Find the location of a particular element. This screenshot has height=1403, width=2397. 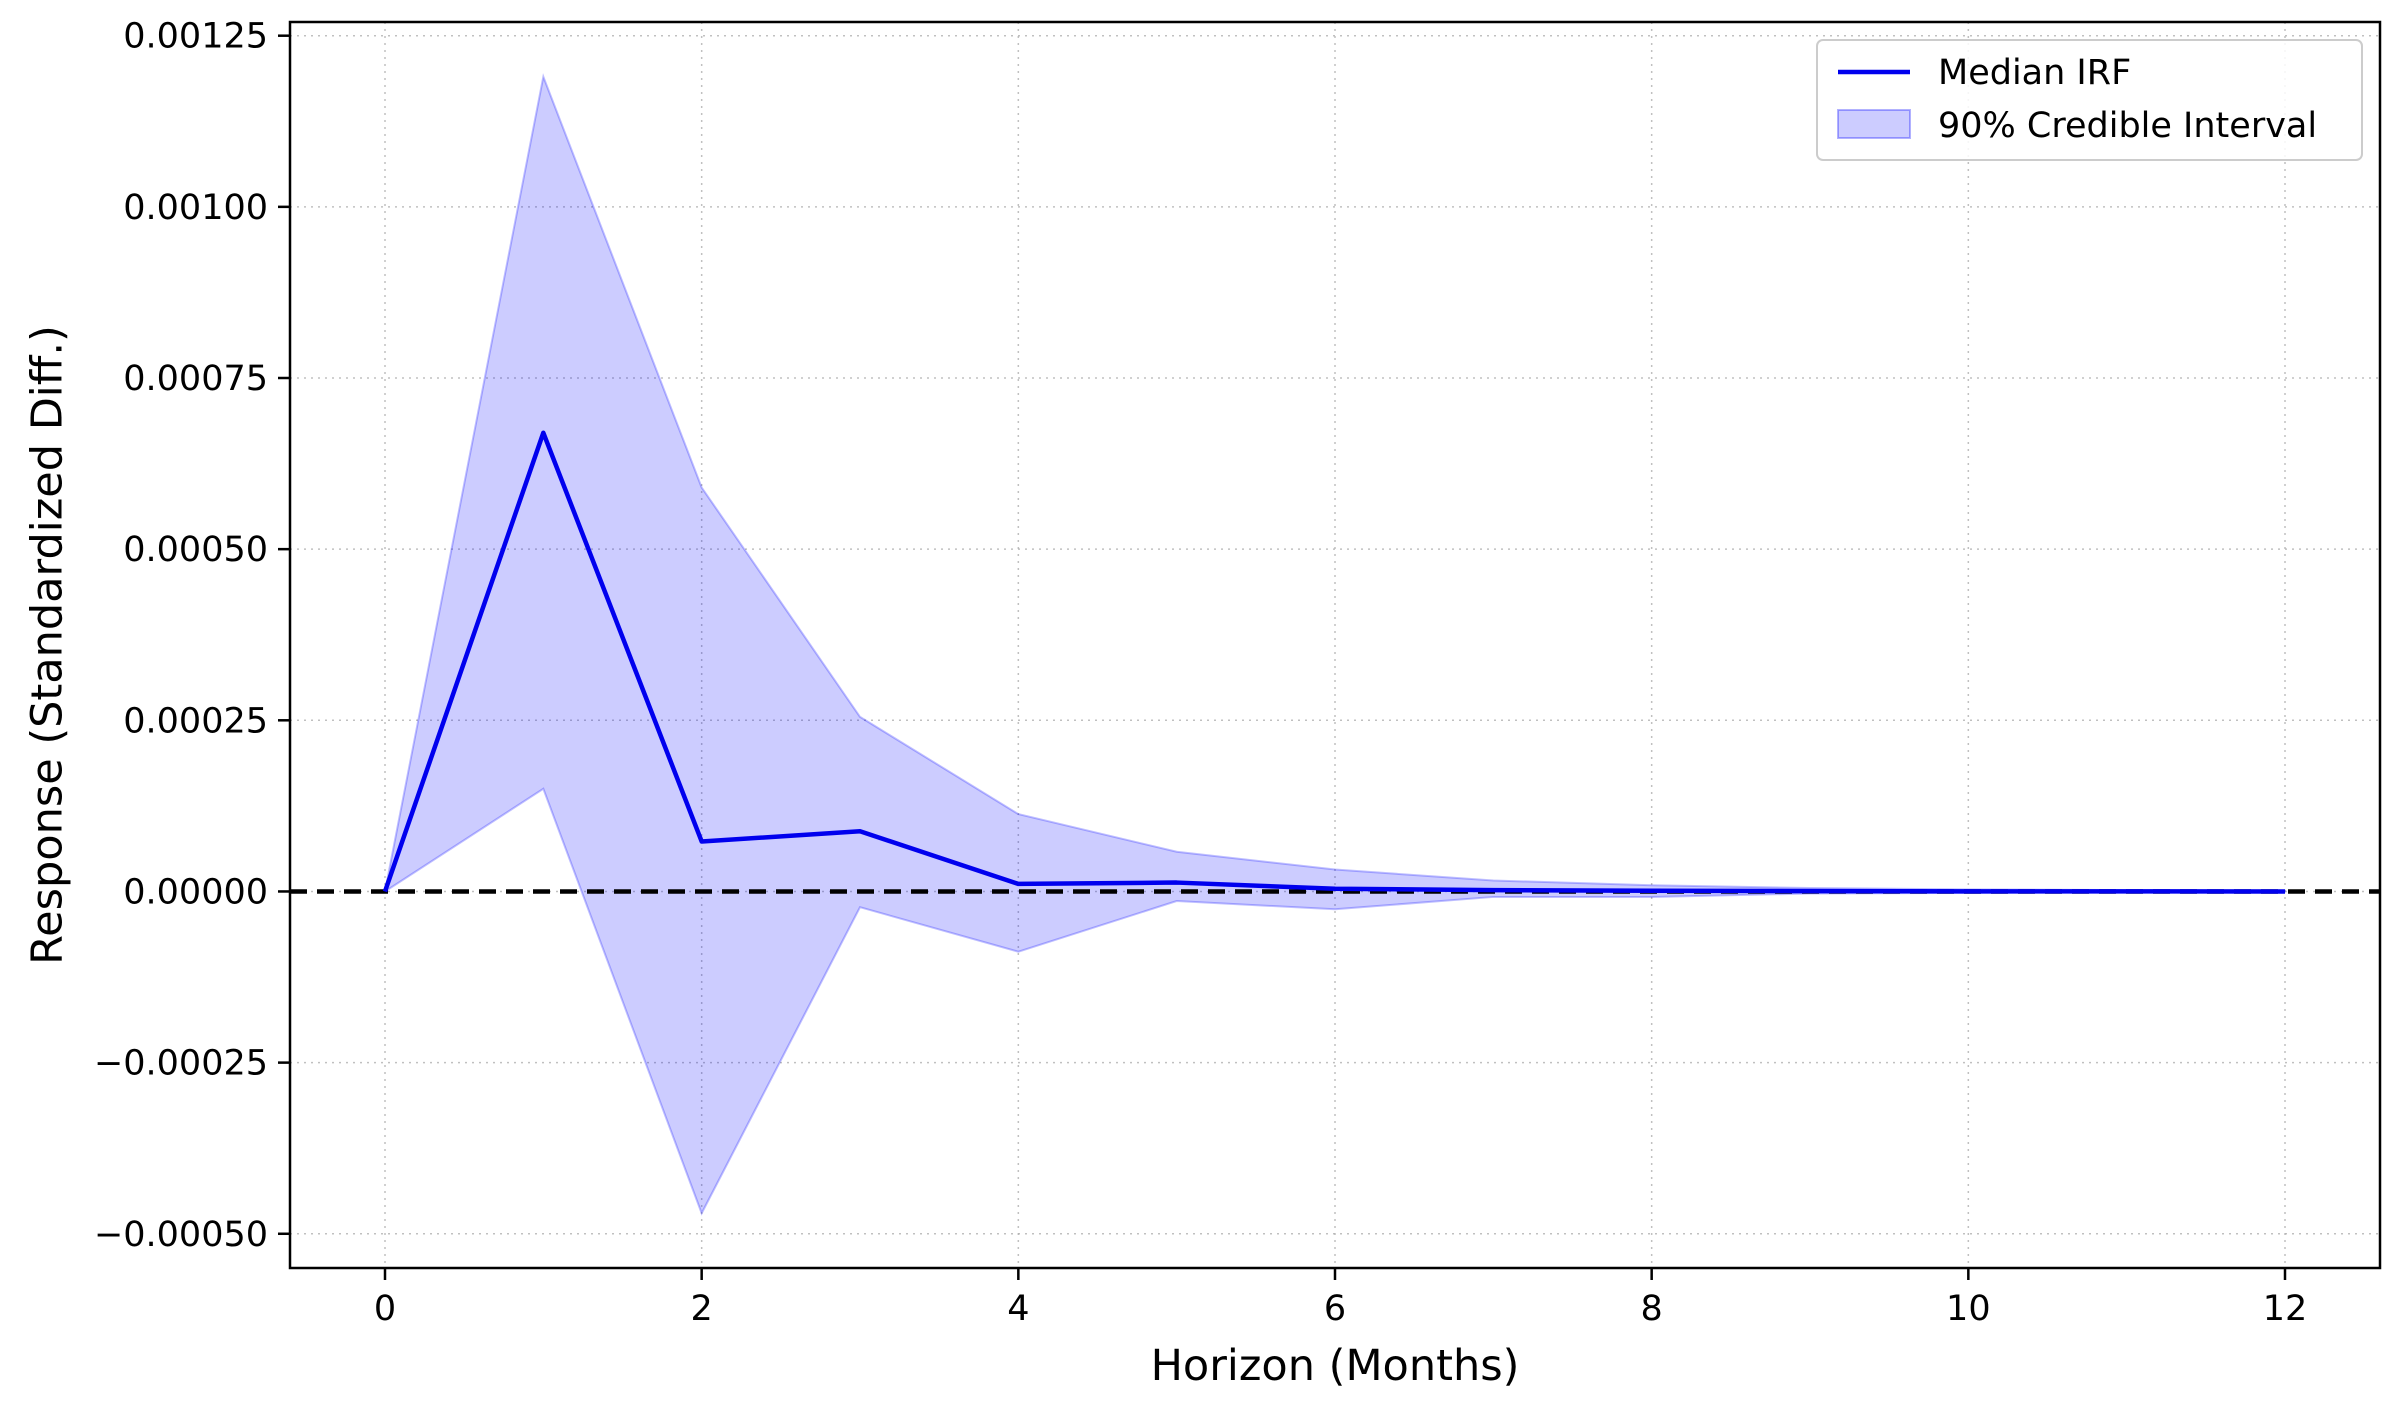

y-tick-label: 0.00100 is located at coordinates (195, 208).